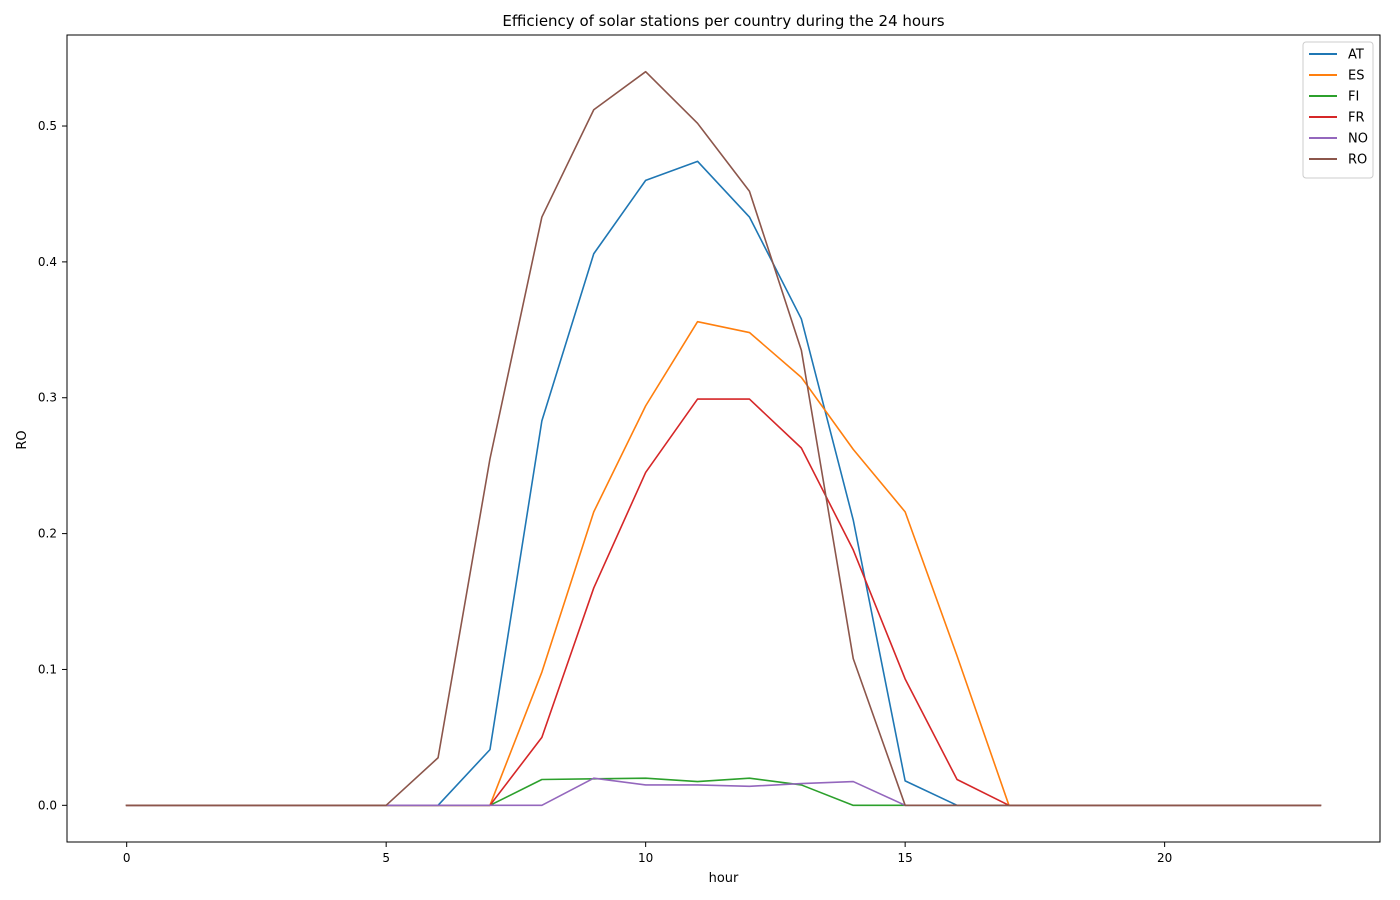 The width and height of the screenshot is (1400, 900). Describe the element at coordinates (1353, 97) in the screenshot. I see `legend-label-fi: FI` at that location.